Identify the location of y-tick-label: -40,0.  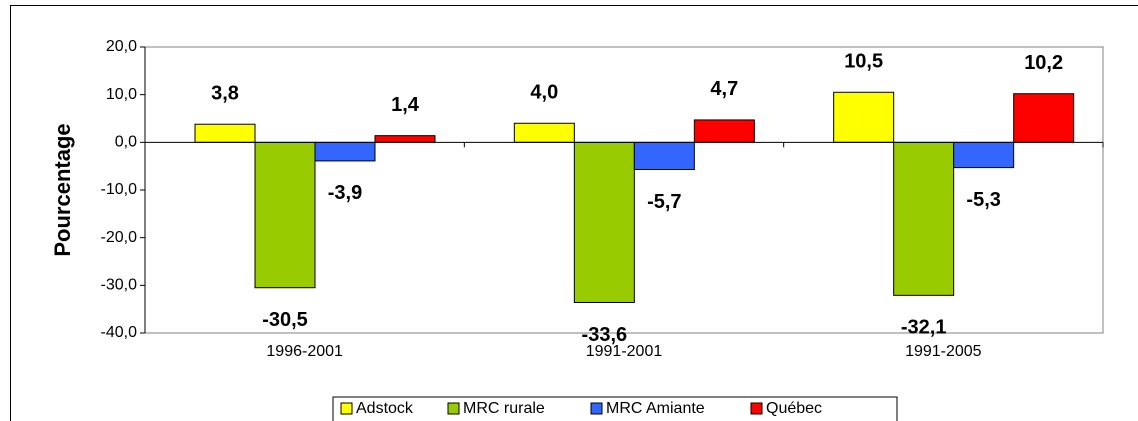
(119, 332).